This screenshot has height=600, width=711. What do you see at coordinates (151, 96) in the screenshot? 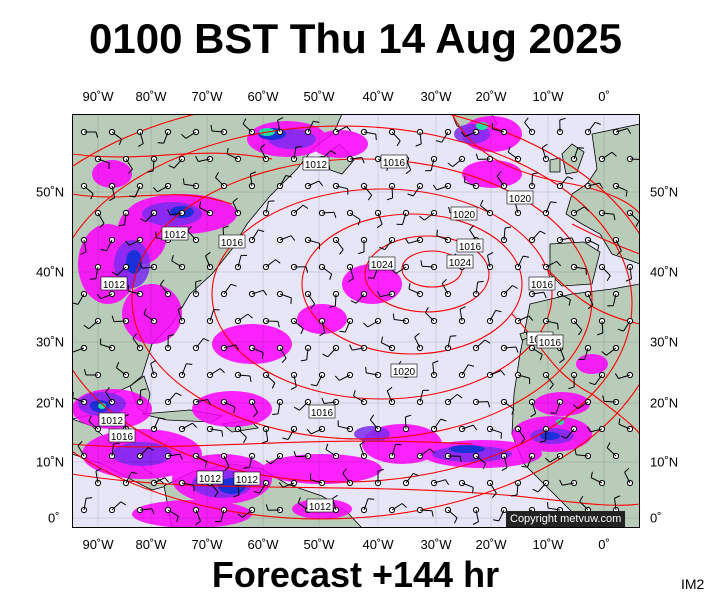
I see `lon-label-80w: 80˚W` at bounding box center [151, 96].